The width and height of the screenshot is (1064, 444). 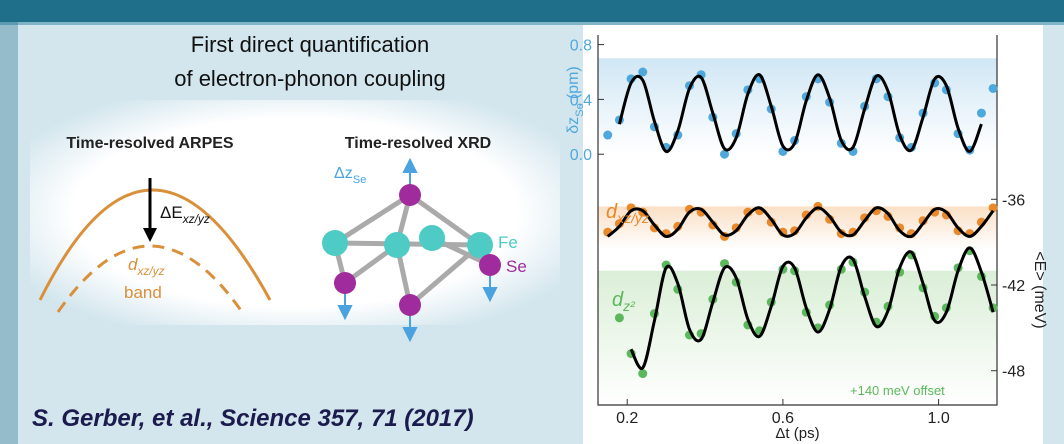 What do you see at coordinates (573, 125) in the screenshot?
I see `y-axis-label-base: δz` at bounding box center [573, 125].